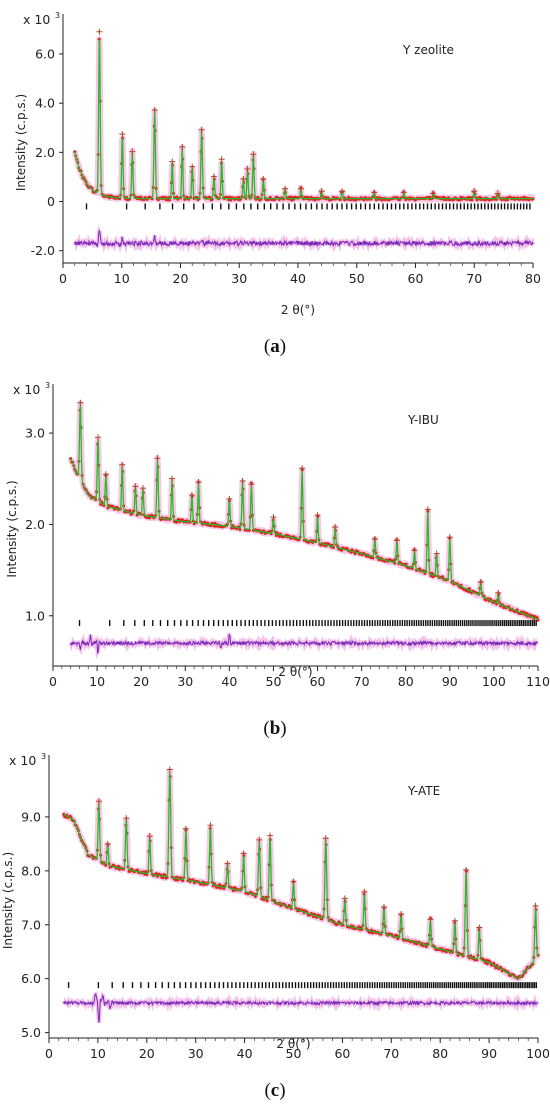 This screenshot has width=550, height=1109. Describe the element at coordinates (31, 870) in the screenshot. I see `y-tick-label: 8.0` at that location.